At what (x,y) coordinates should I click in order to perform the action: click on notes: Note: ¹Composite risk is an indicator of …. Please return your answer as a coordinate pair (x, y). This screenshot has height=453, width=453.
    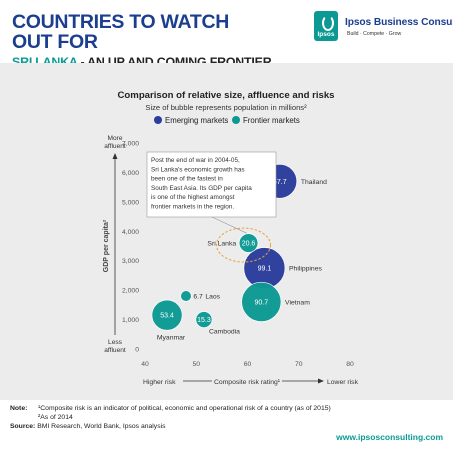
    Looking at the image, I should click on (230, 417).